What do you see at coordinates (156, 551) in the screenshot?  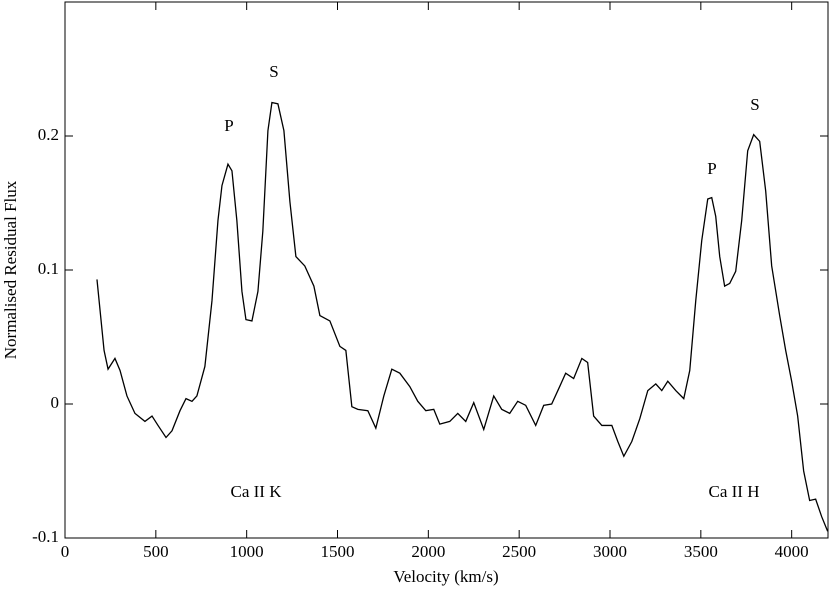 I see `x-tick-label: 500` at bounding box center [156, 551].